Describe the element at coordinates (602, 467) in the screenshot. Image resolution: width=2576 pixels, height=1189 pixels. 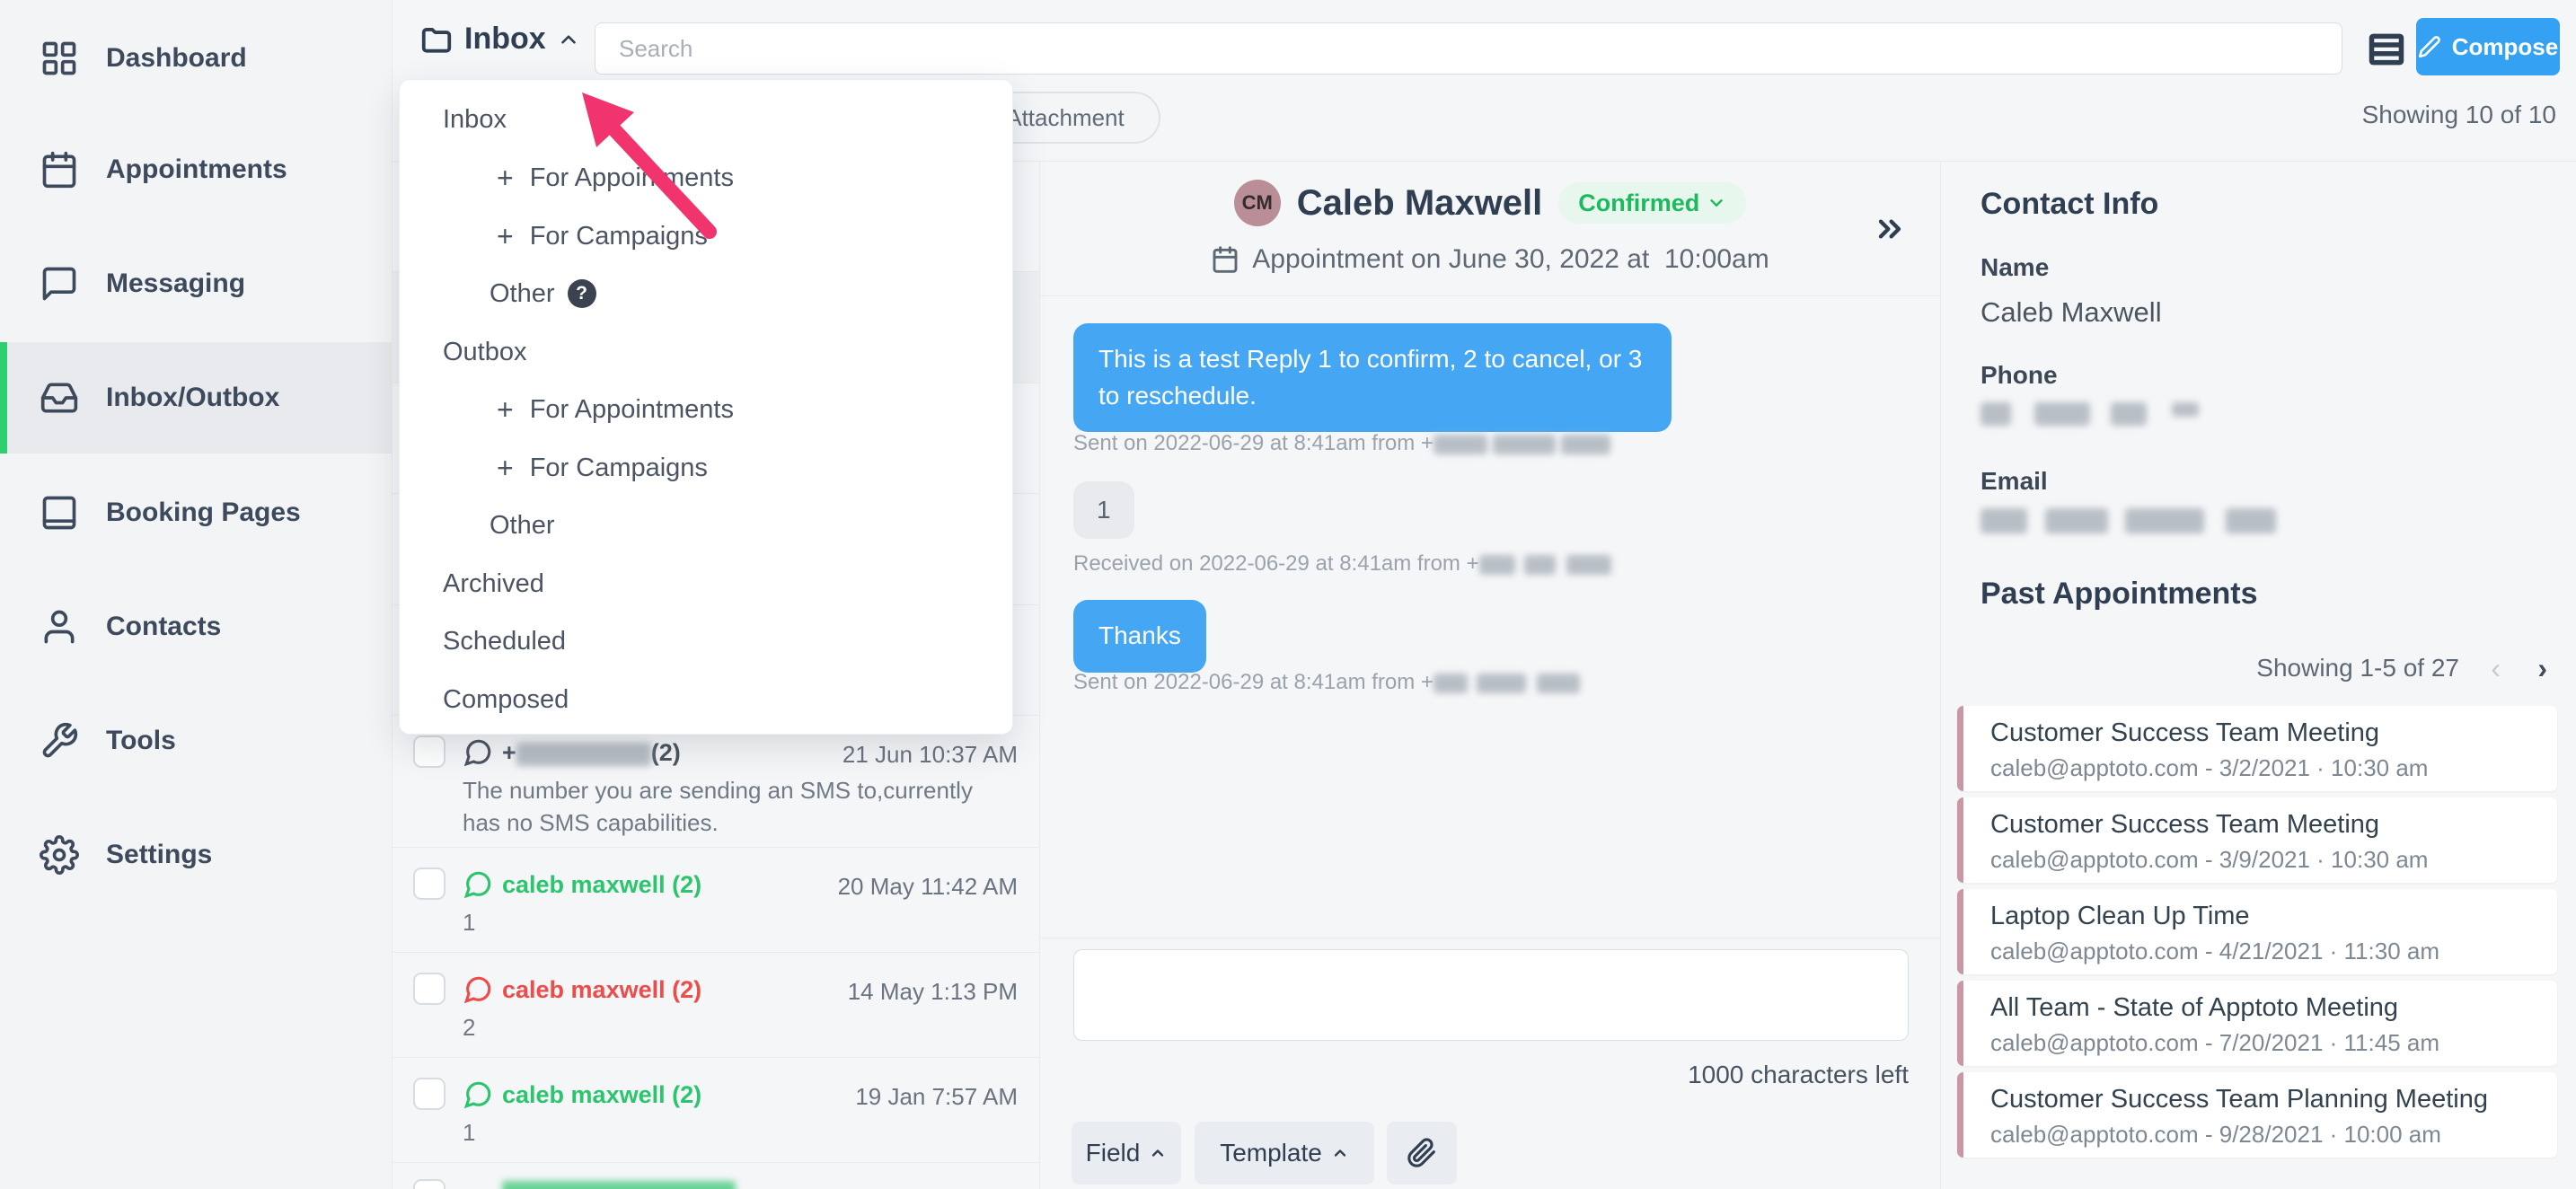
I see `menu-item-outbox-for-campaigns: + For Campaigns` at that location.